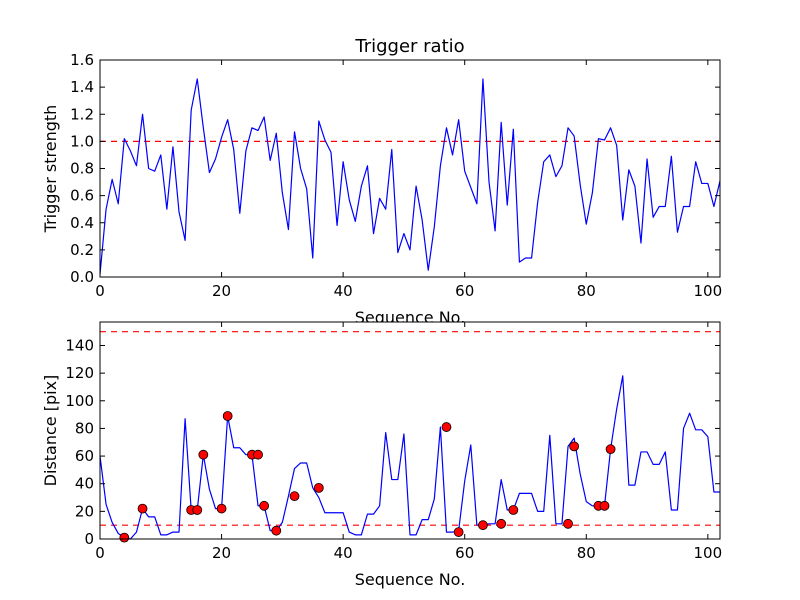  What do you see at coordinates (84, 428) in the screenshot?
I see `y-tick-label: 80` at bounding box center [84, 428].